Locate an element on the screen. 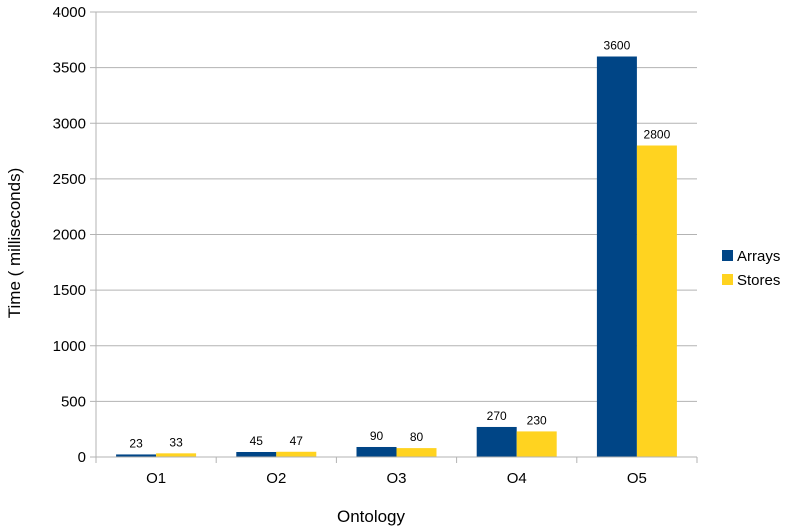  data-label: 2800 is located at coordinates (657, 135).